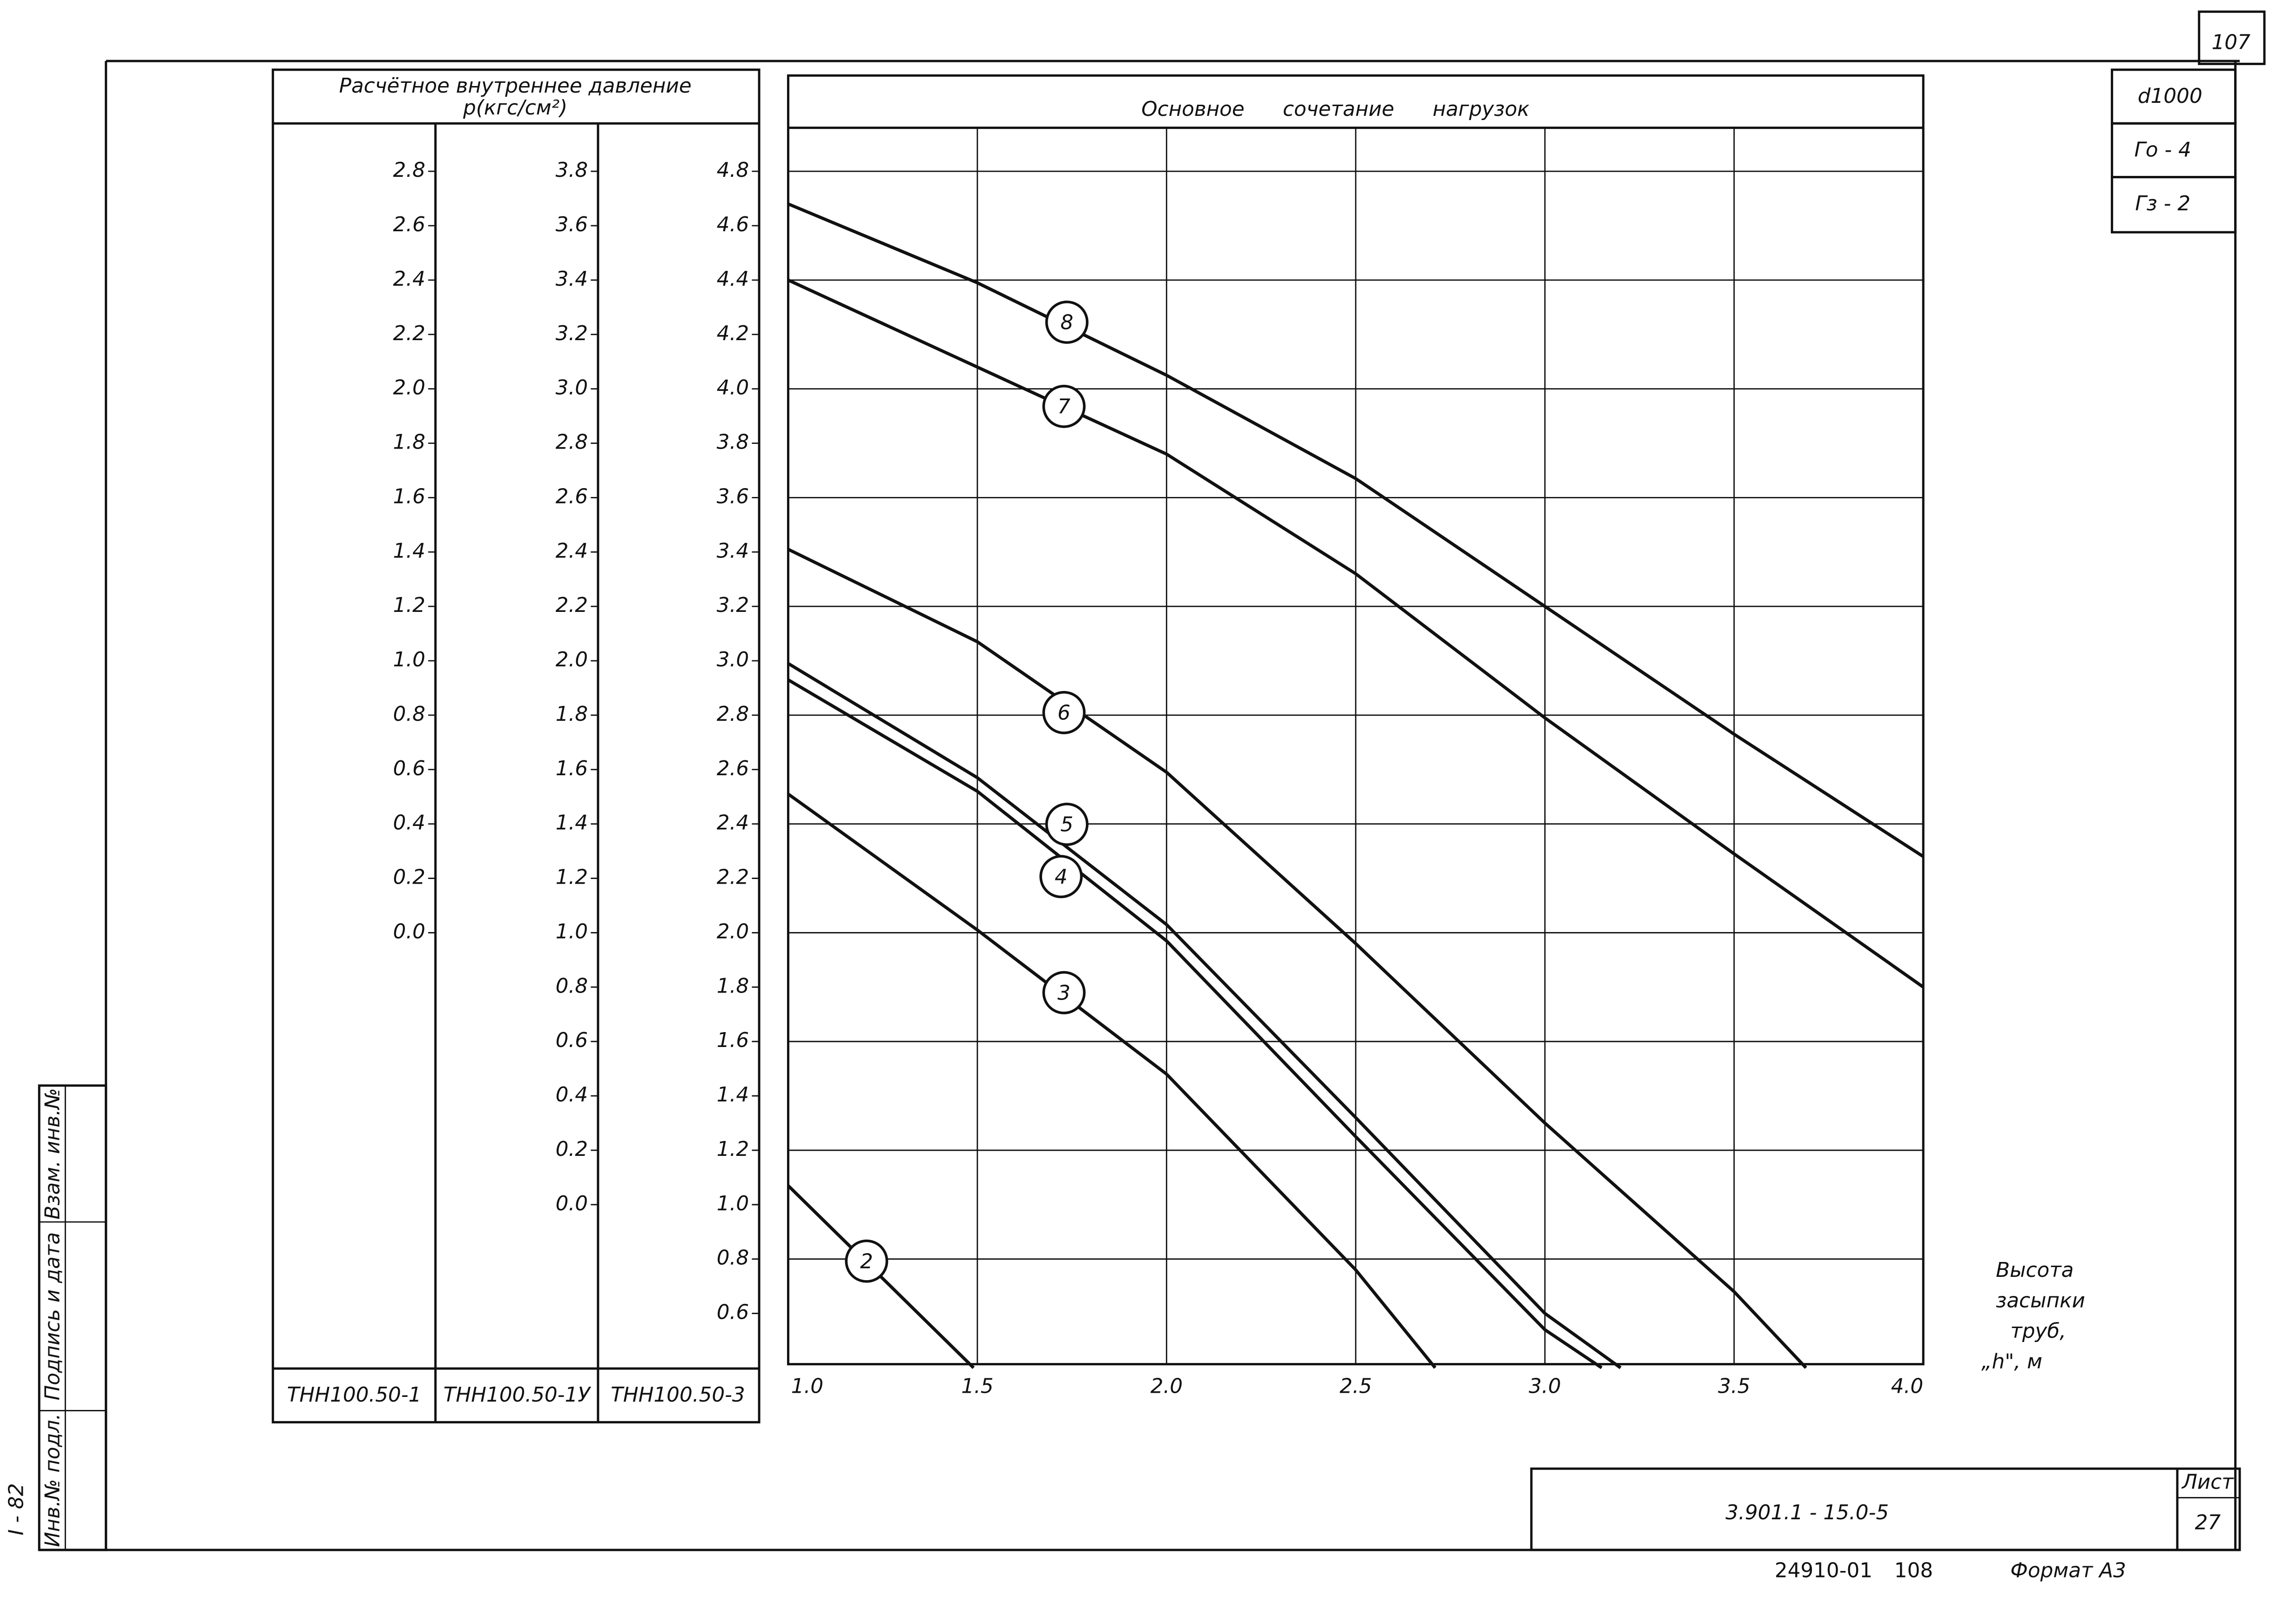 The image size is (2276, 1624). Describe the element at coordinates (733, 224) in the screenshot. I see `y-tick-label: 4.6` at that location.